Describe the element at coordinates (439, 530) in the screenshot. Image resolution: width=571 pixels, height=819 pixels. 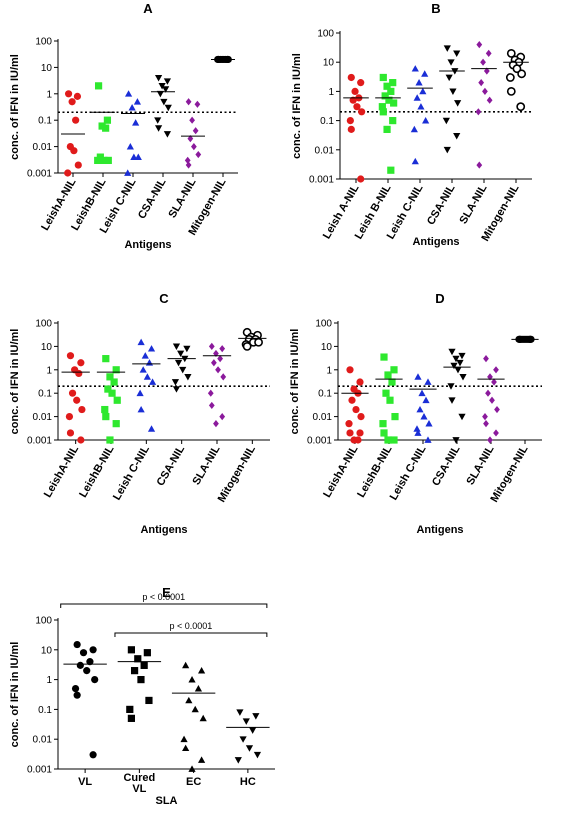
I see `x-axis-label: Antigens` at that location.